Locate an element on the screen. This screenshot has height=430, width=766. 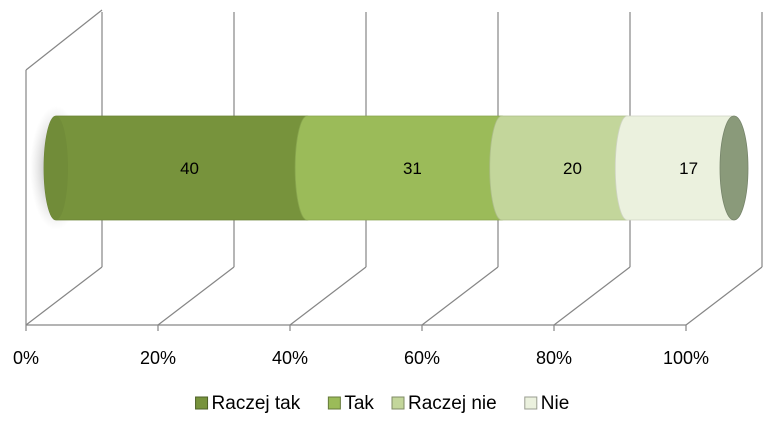
x-tick-label: 20% is located at coordinates (158, 358).